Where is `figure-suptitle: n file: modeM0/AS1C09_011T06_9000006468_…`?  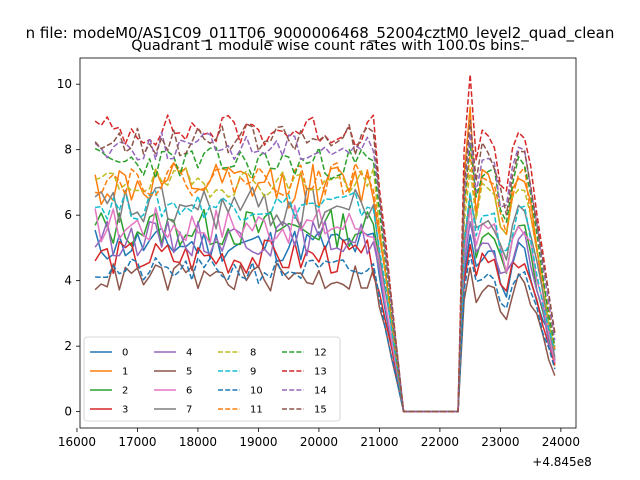
figure-suptitle: n file: modeM0/AS1C09_011T06_9000006468_… is located at coordinates (320, 33).